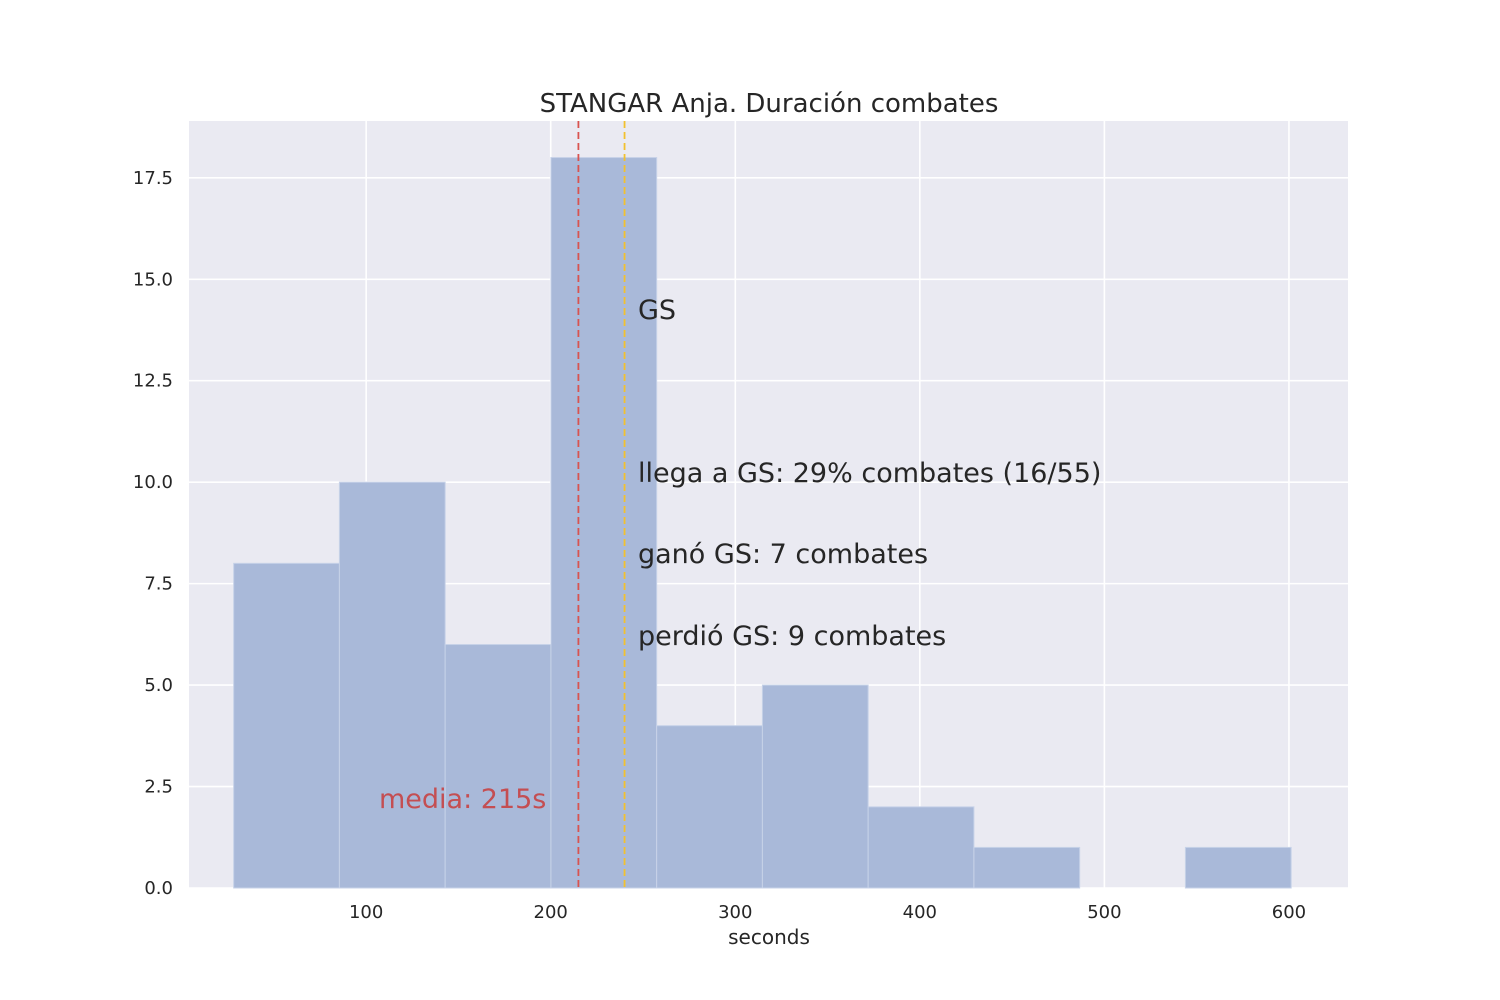  Describe the element at coordinates (792, 636) in the screenshot. I see `annotation-perdio-gs: perdió GS: 9 combates` at that location.